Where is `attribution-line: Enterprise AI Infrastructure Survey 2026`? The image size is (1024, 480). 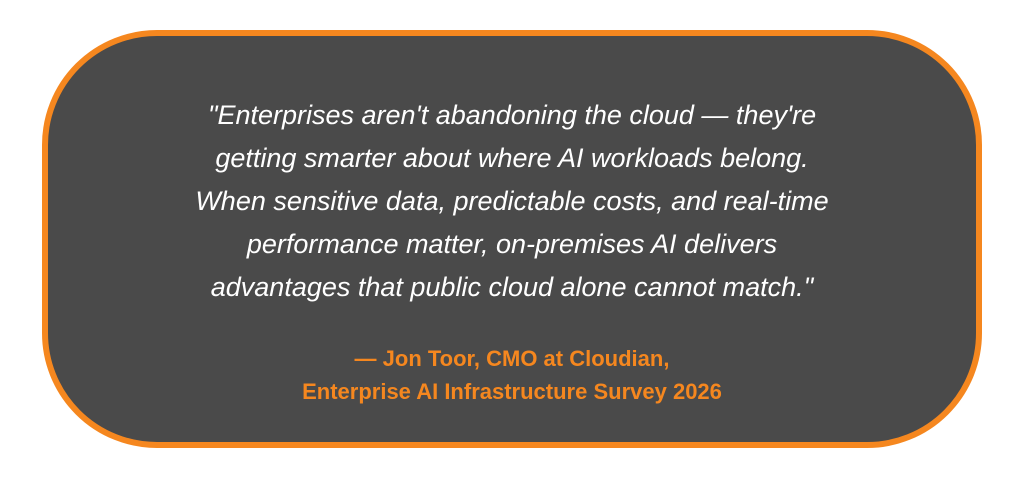
attribution-line: Enterprise AI Infrastructure Survey 2026 is located at coordinates (512, 391).